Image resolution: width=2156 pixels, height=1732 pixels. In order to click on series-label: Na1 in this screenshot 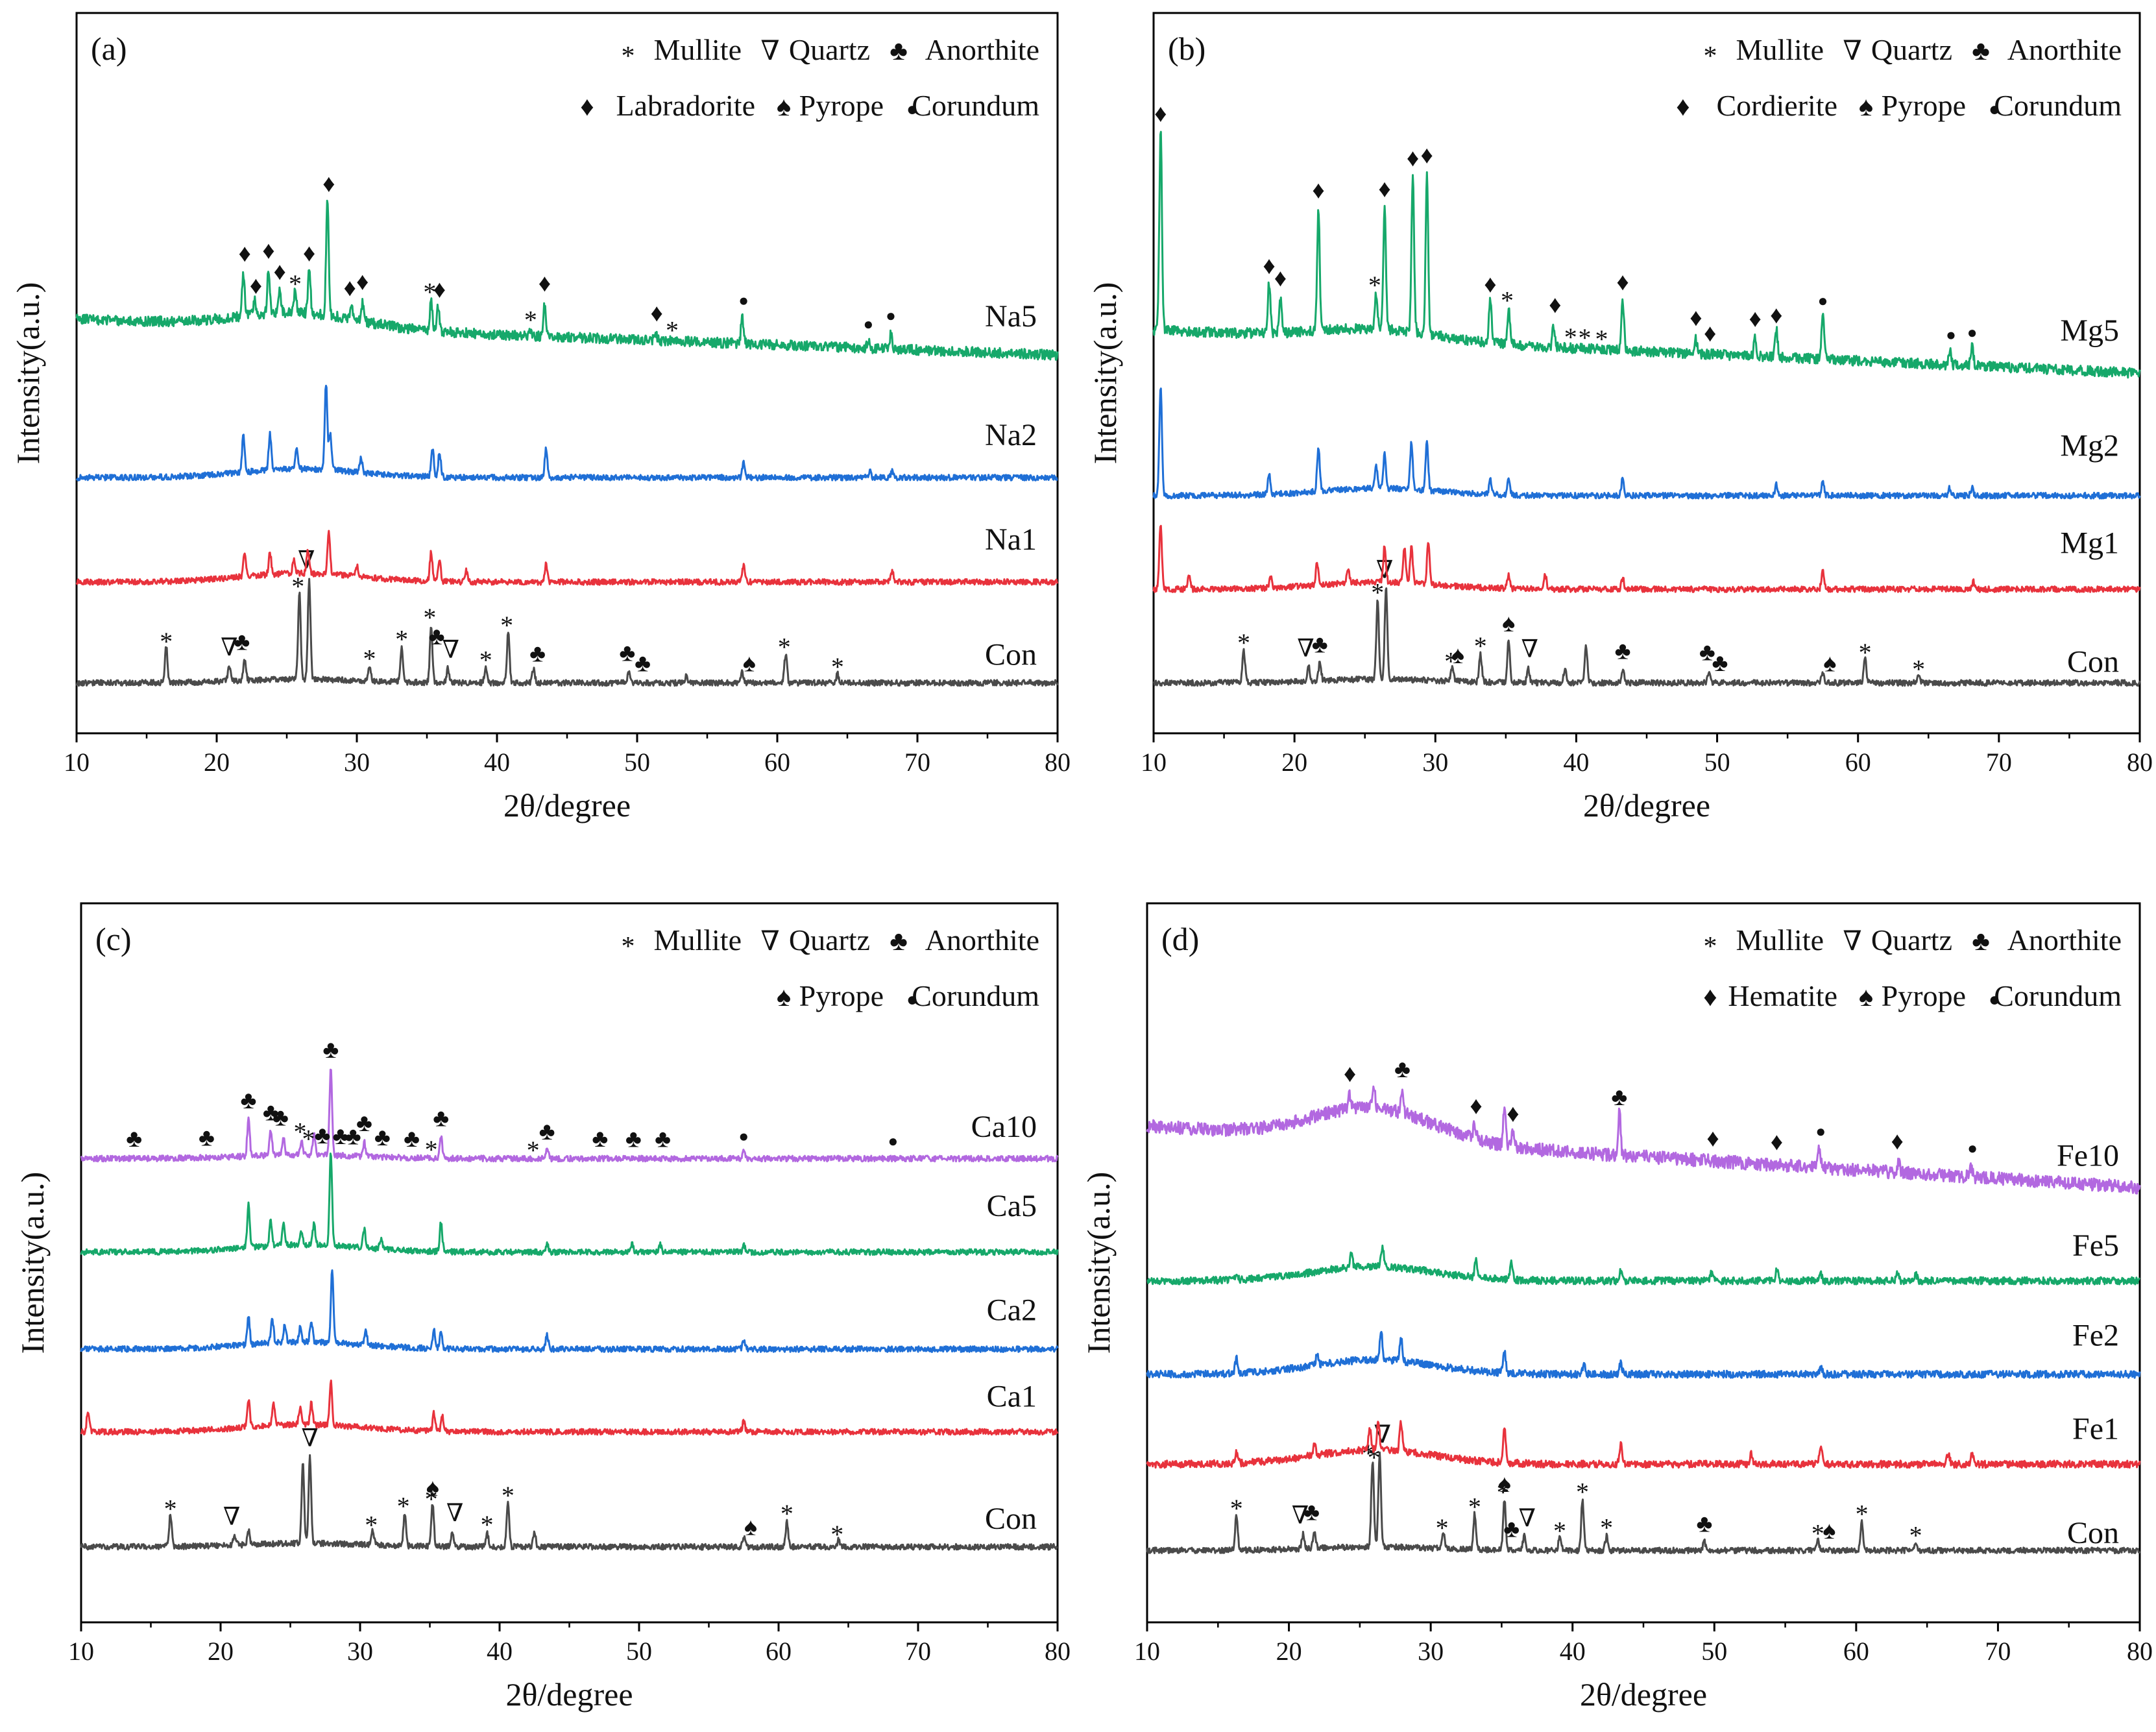, I will do `click(1011, 539)`.